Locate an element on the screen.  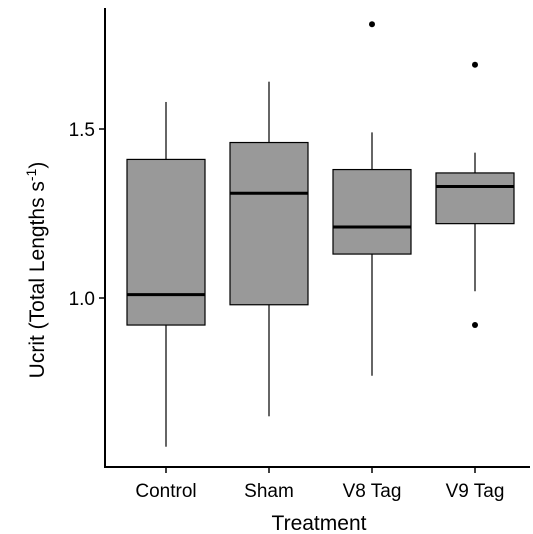
y-tick-label: 1.0 is located at coordinates (82, 299).